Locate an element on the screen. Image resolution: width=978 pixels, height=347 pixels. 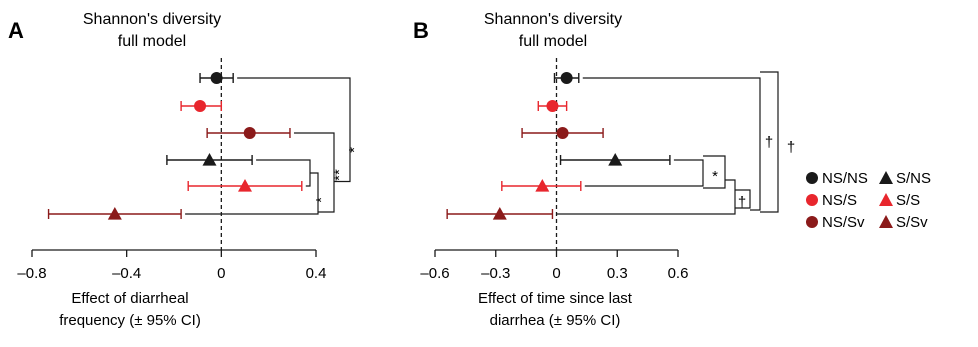
panel-a-xlabel-line1: Effect of diarrheal is located at coordinates (129, 298).